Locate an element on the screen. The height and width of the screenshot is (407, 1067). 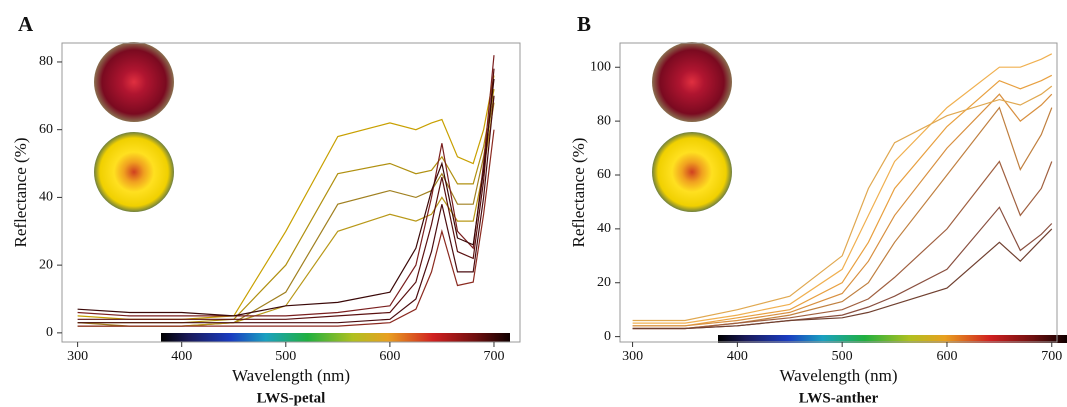
panel-title: LWS-petal is located at coordinates (291, 398).